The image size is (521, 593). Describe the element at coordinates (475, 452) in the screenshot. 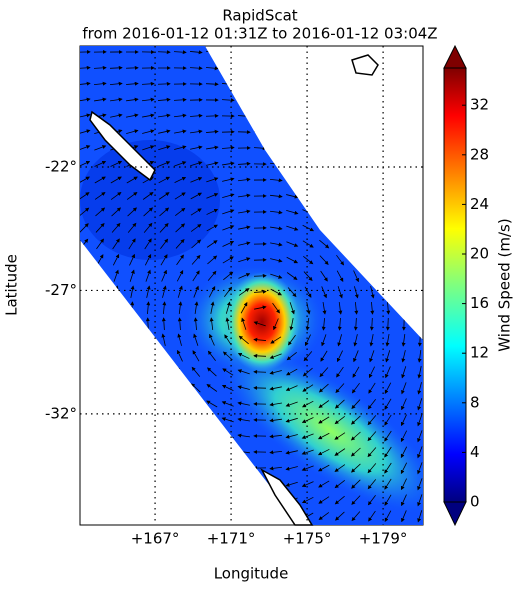

I see `colorbar-tick-label: 4` at that location.